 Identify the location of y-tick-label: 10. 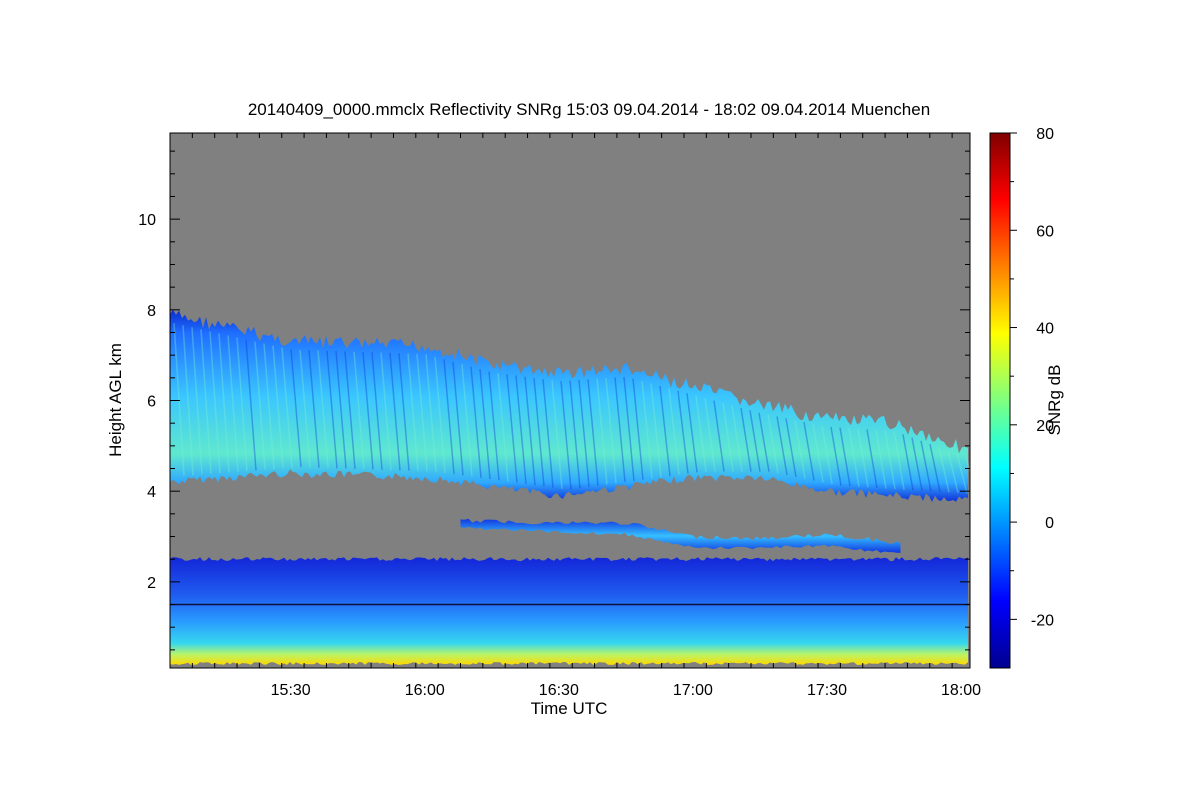
(147, 220).